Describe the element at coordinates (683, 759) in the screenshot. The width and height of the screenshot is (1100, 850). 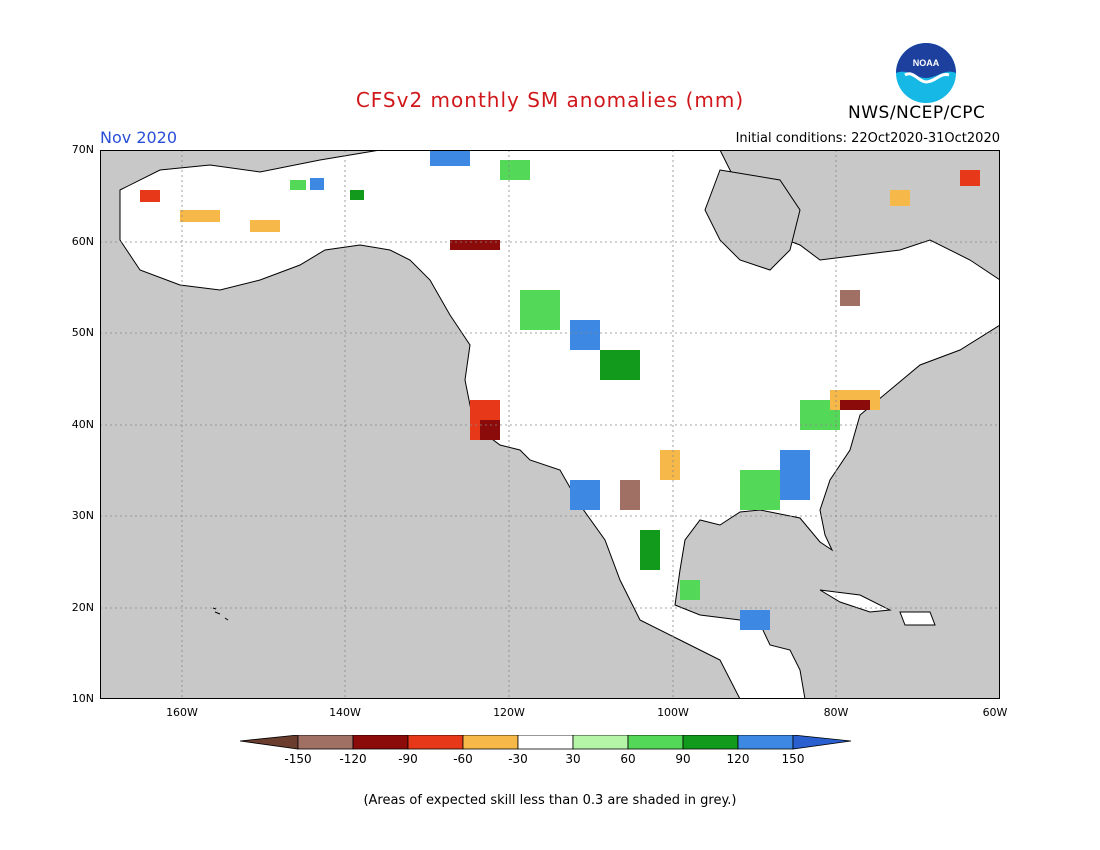
I see `colorbar-tick-label: 90` at that location.